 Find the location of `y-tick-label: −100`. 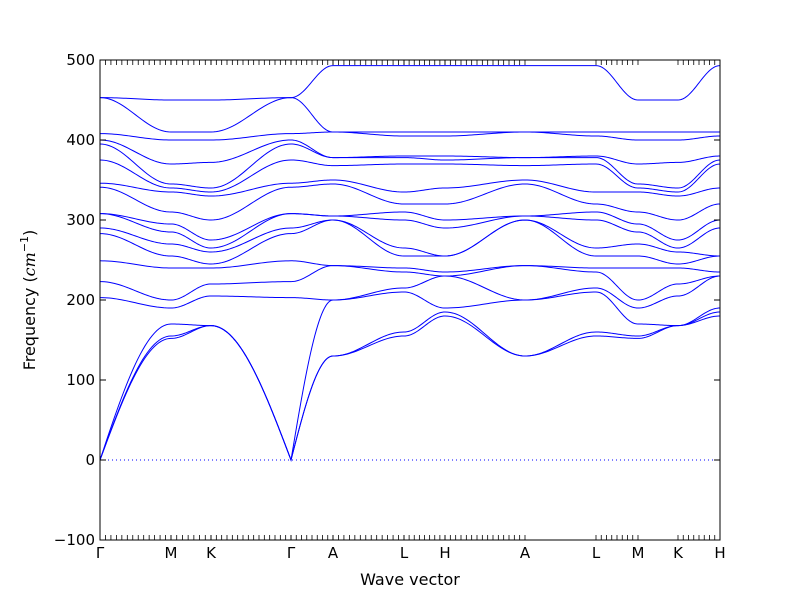

y-tick-label: −100 is located at coordinates (74, 540).